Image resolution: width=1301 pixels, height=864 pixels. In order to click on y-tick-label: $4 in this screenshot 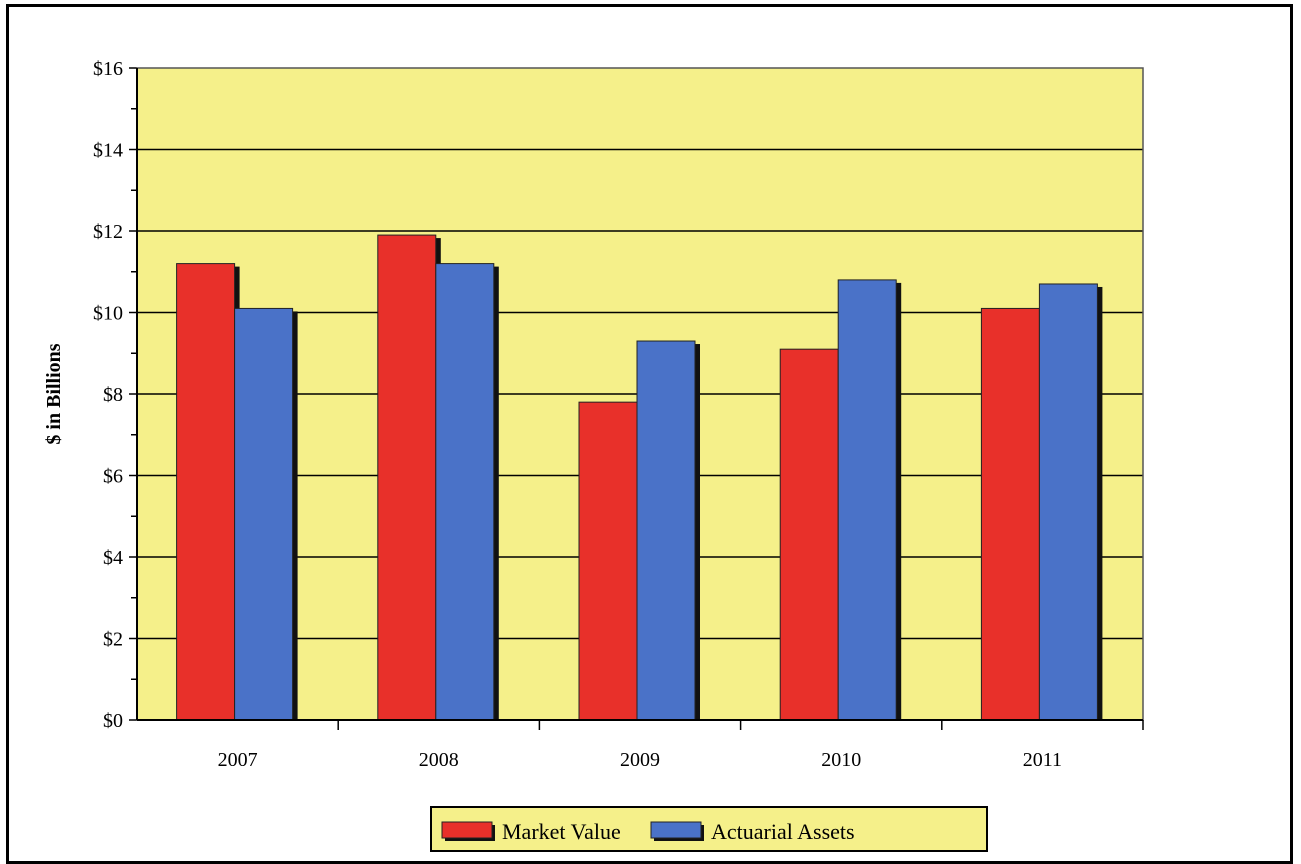, I will do `click(113, 558)`.